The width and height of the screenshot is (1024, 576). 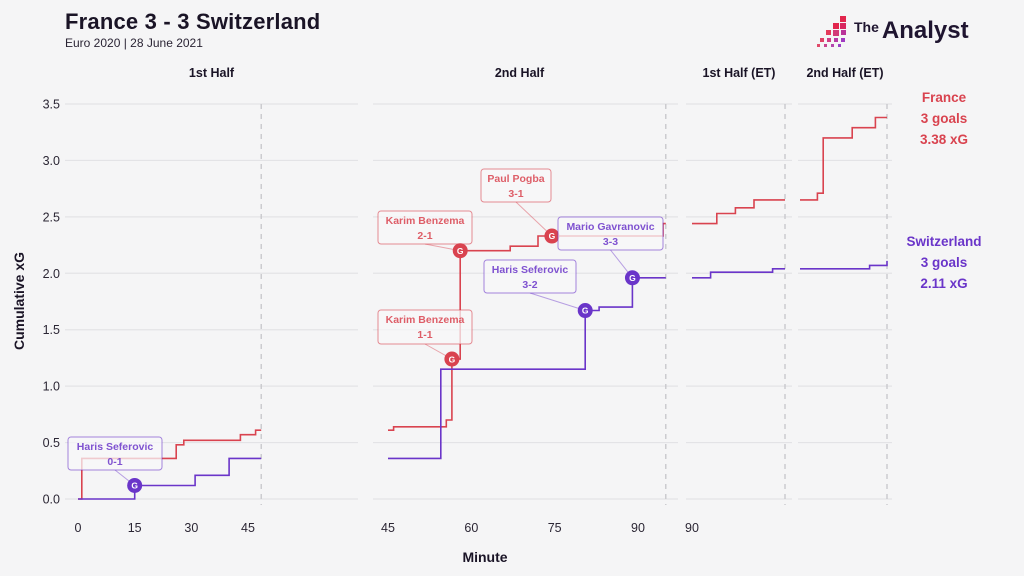 What do you see at coordinates (831, 31) in the screenshot?
I see `logo-mark-icon` at bounding box center [831, 31].